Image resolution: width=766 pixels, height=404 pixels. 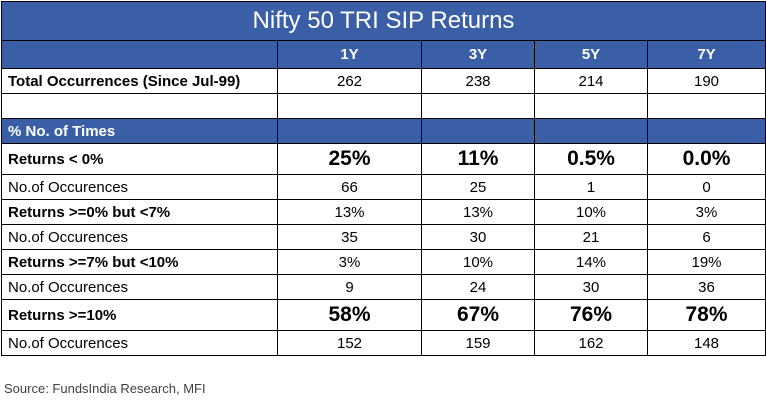 I want to click on pct-cell: 0.0%, so click(x=706, y=159).